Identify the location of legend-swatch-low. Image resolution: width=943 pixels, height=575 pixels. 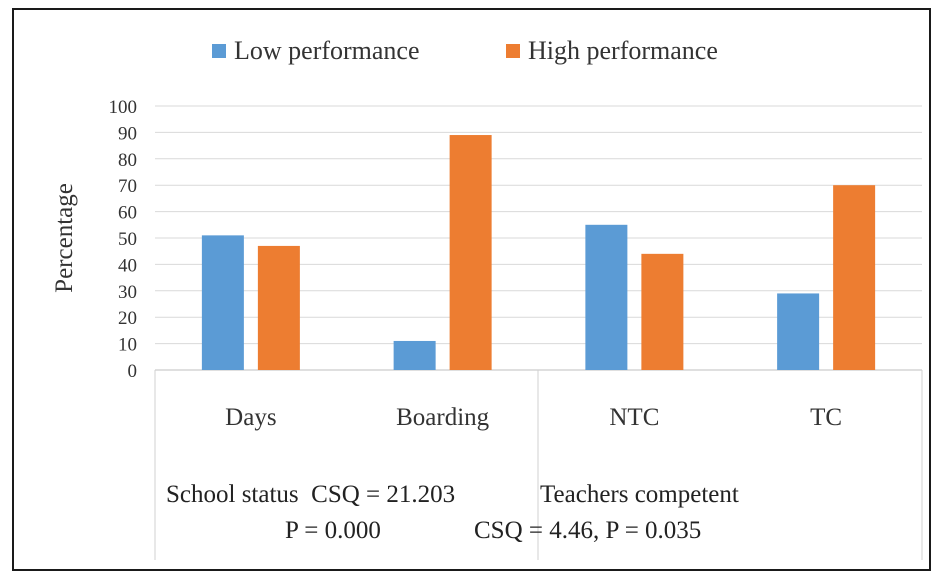
(219, 51).